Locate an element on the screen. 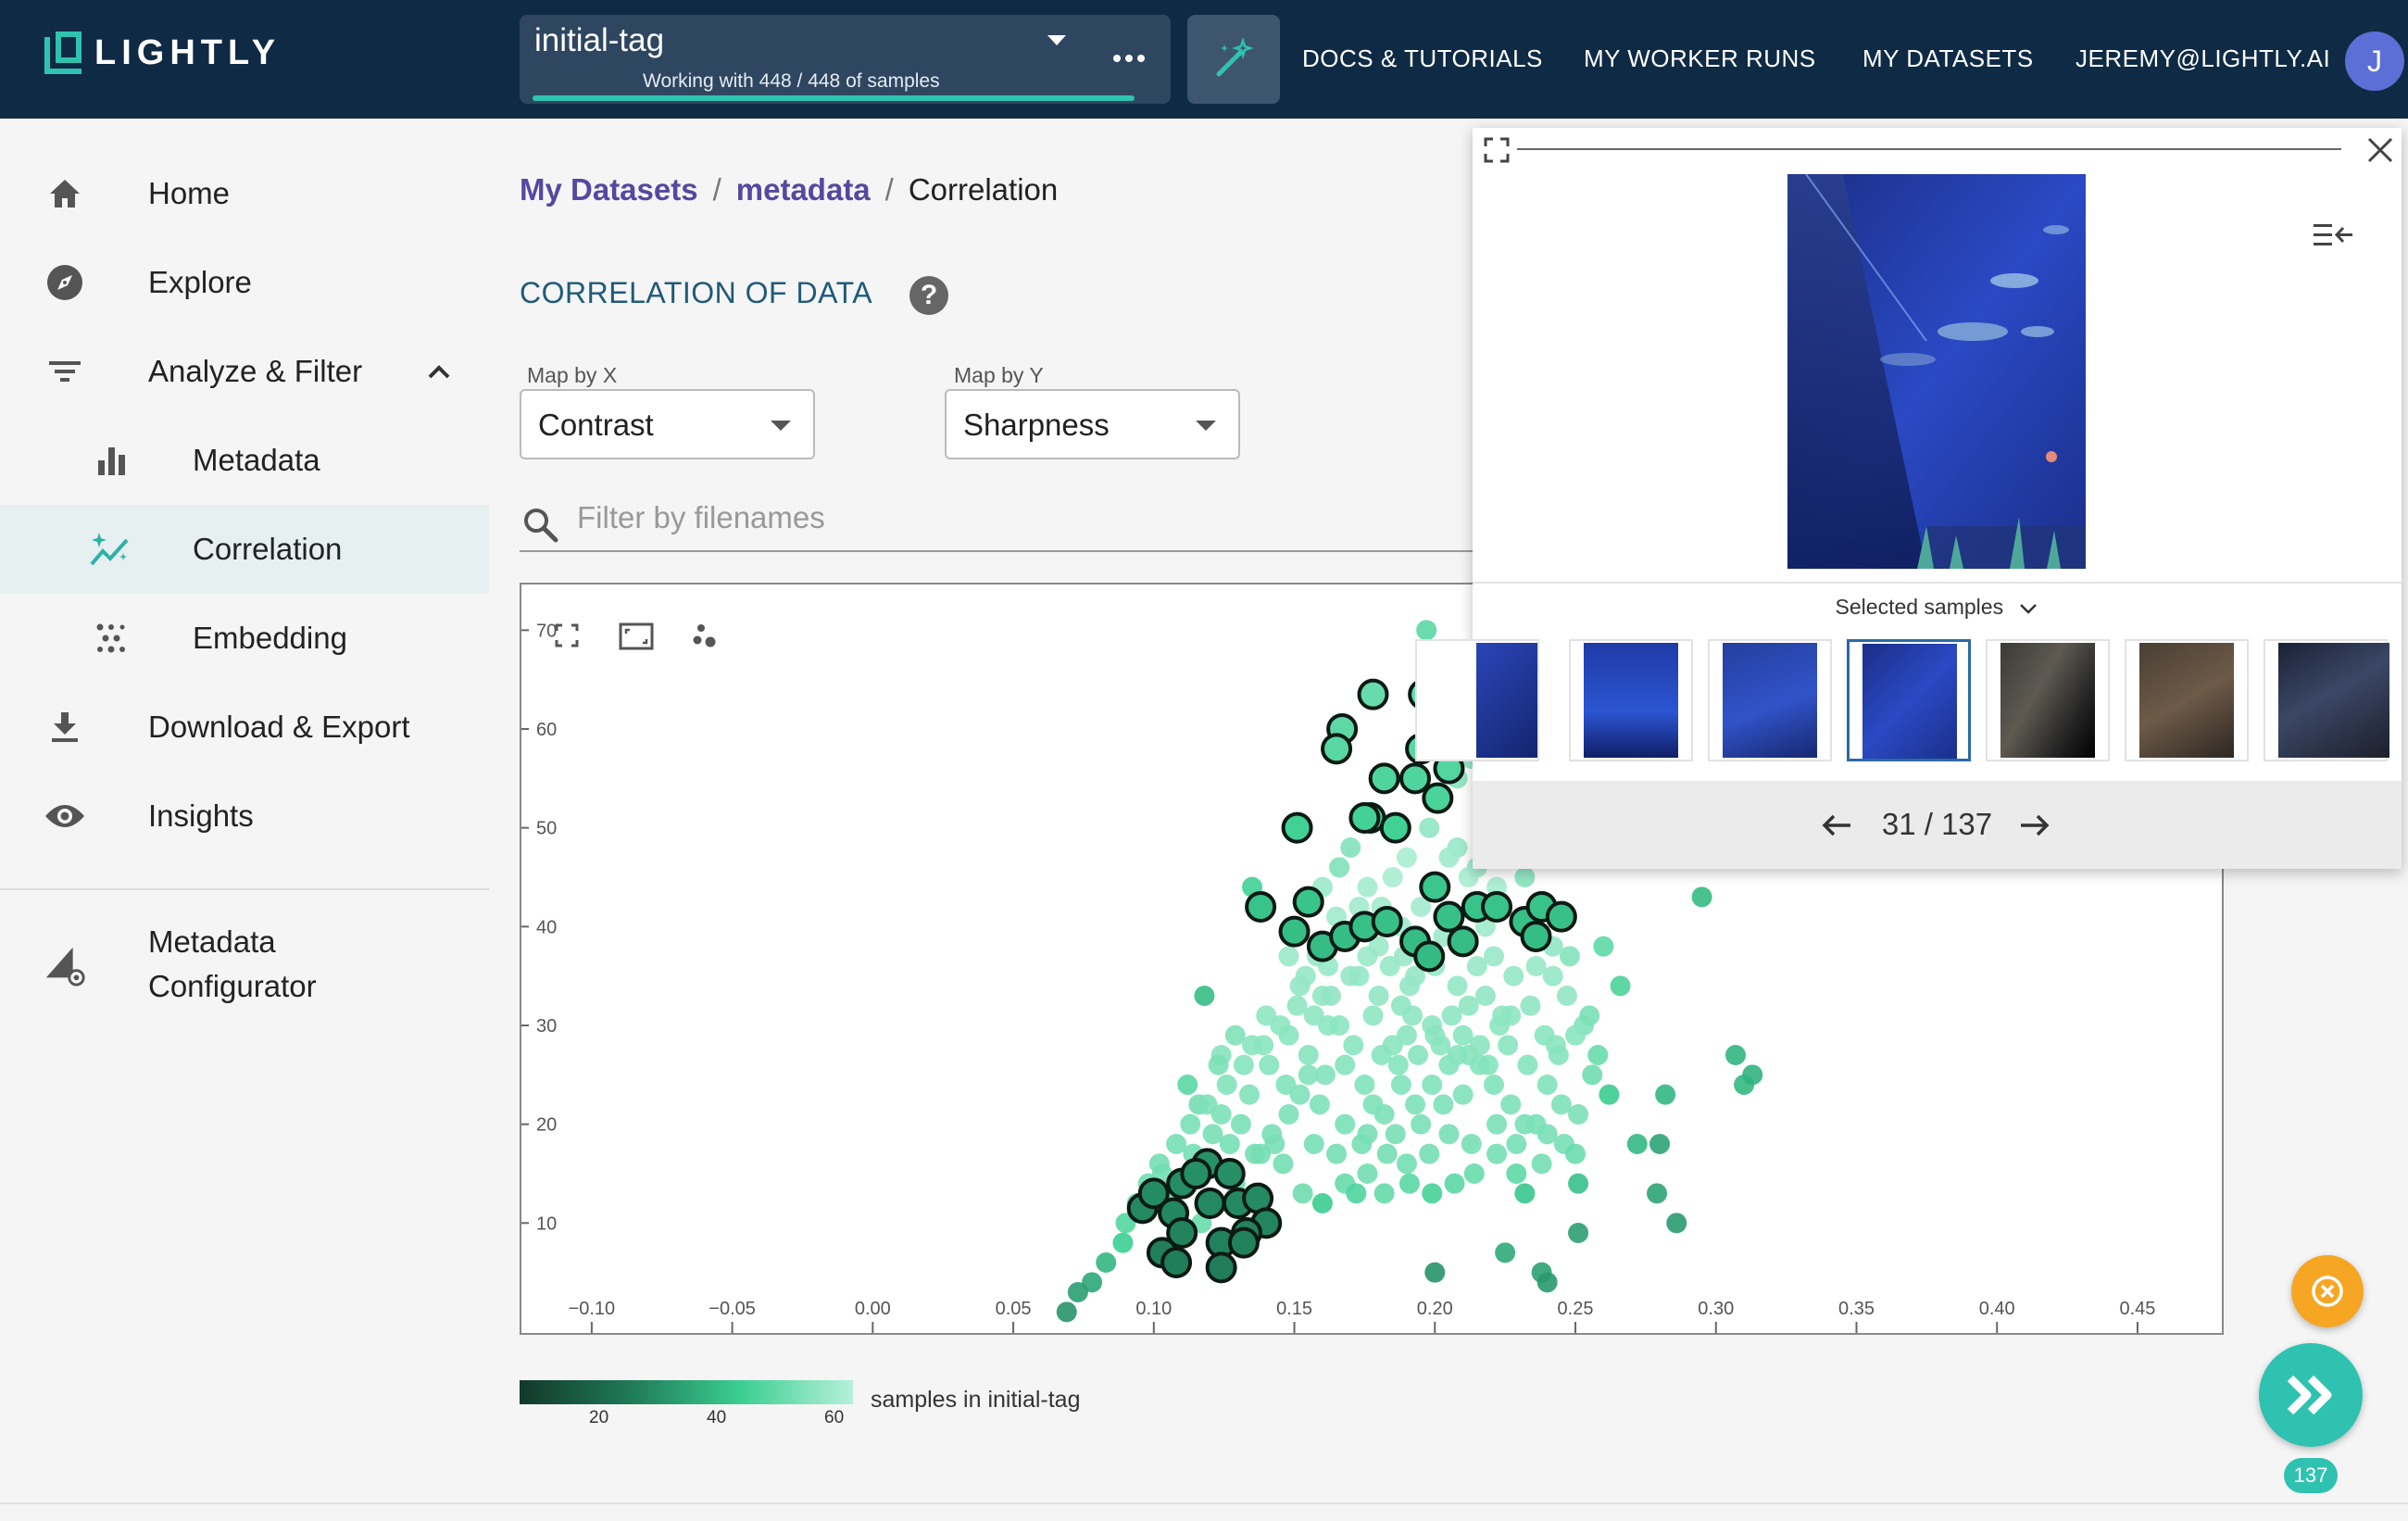 The image size is (2408, 1521). magic-wand-button is located at coordinates (1233, 60).